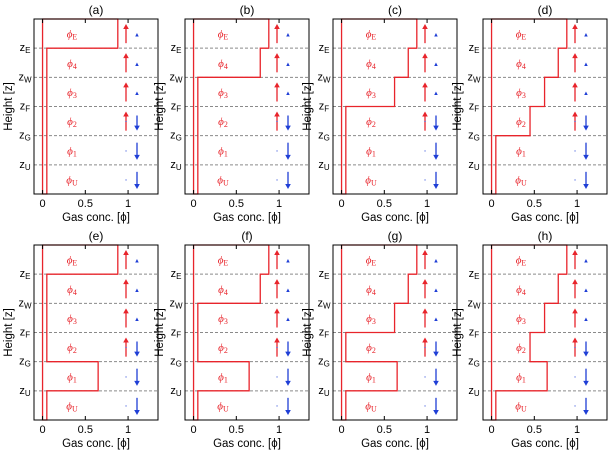  Describe the element at coordinates (395, 236) in the screenshot. I see `panel-label: (g)` at that location.